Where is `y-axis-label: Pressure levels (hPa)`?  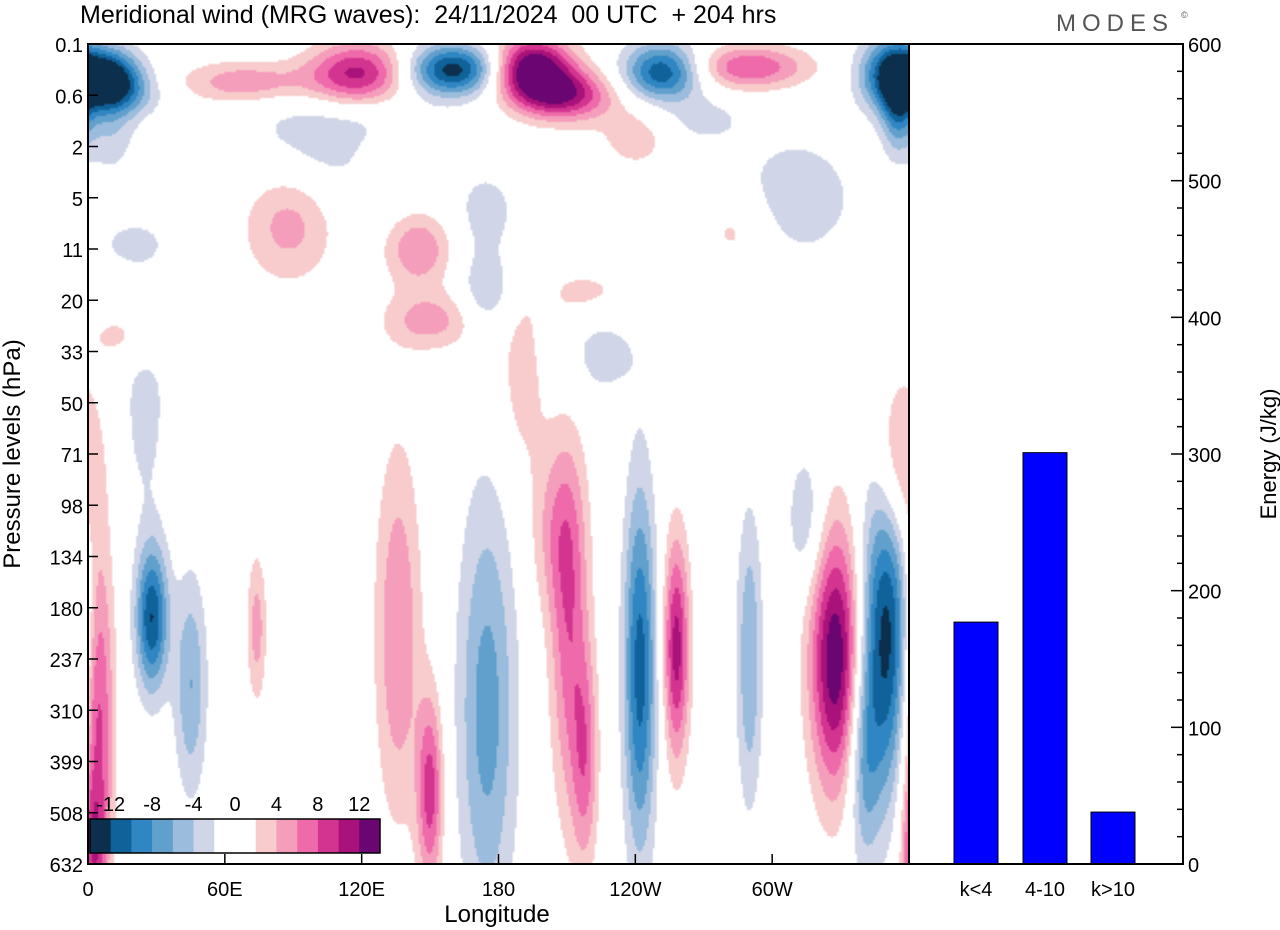 y-axis-label: Pressure levels (hPa) is located at coordinates (13, 453).